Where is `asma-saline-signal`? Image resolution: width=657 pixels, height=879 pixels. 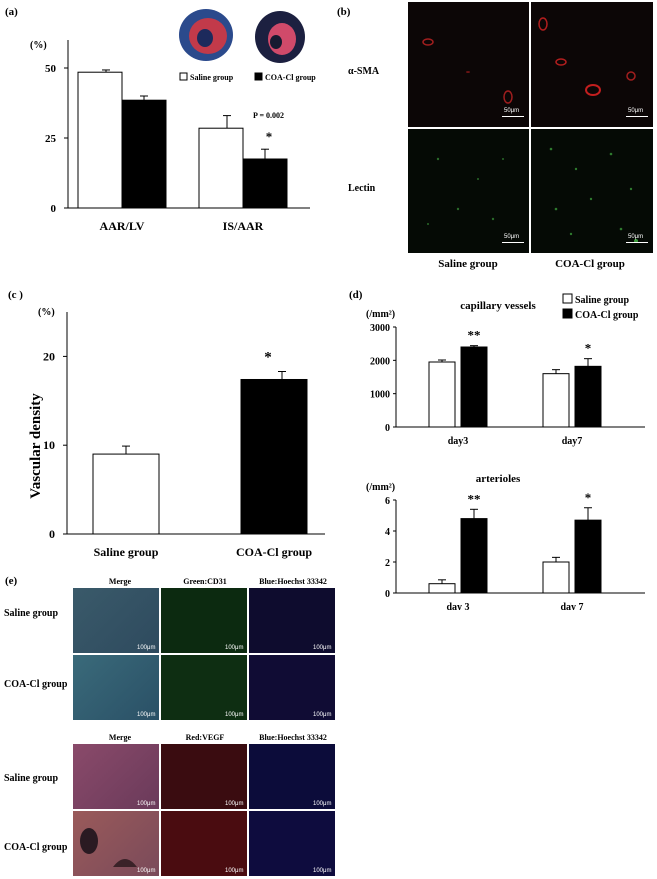
asma-saline-signal is located at coordinates (467, 71).